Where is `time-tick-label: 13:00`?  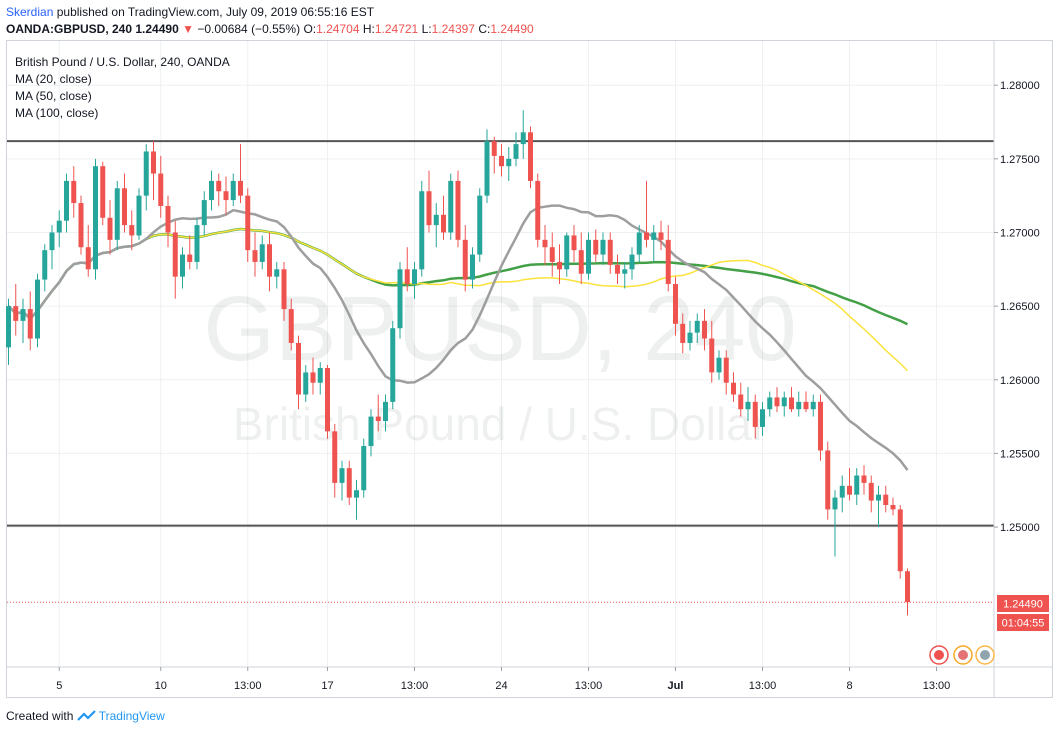
time-tick-label: 13:00 is located at coordinates (415, 686).